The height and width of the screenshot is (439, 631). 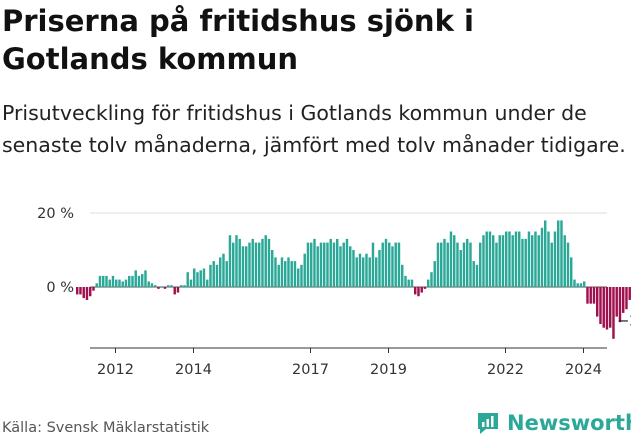 I want to click on brand-name: Newsworthy, so click(x=569, y=423).